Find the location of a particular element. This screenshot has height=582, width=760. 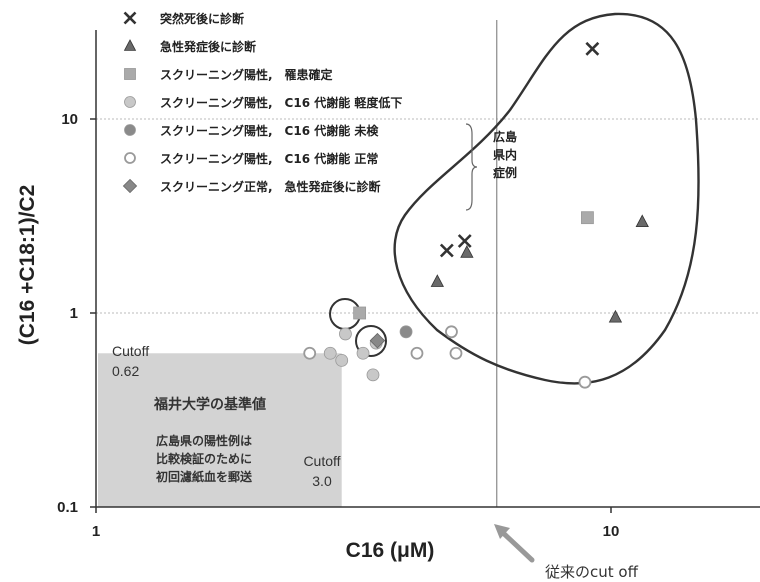

region-label-line: 県内 is located at coordinates (505, 154).